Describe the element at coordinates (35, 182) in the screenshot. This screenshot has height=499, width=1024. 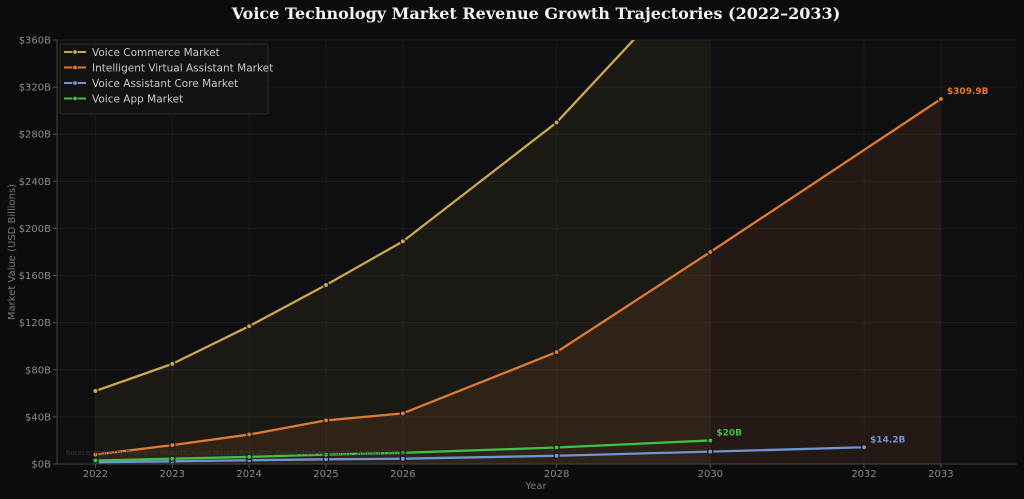
I see `y-tick-label: $240B` at that location.